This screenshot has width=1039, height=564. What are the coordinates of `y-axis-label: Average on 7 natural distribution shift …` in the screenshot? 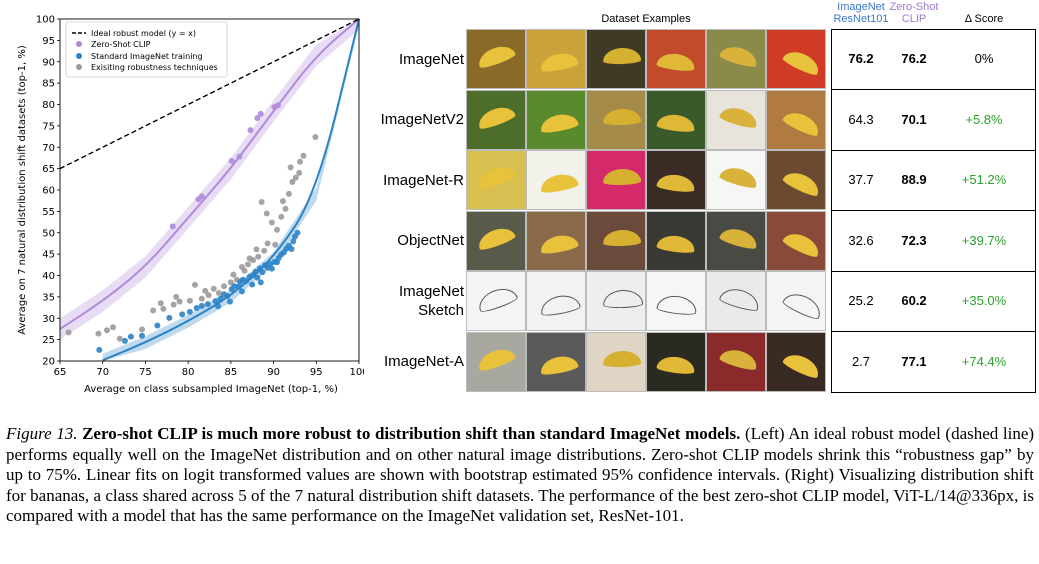 It's located at (22, 190).